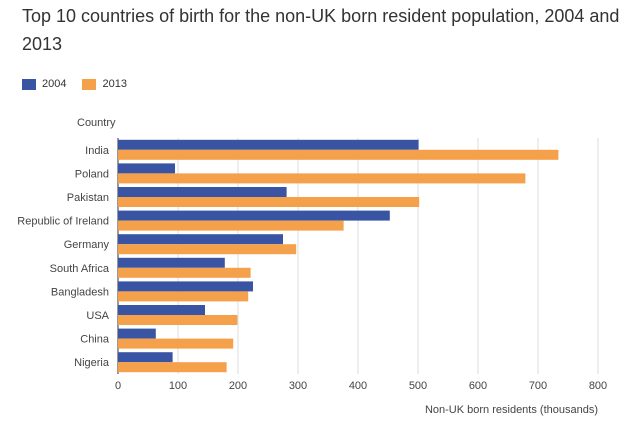 Image resolution: width=640 pixels, height=422 pixels. What do you see at coordinates (80, 292) in the screenshot?
I see `category-label-bangladesh: Bangladesh` at bounding box center [80, 292].